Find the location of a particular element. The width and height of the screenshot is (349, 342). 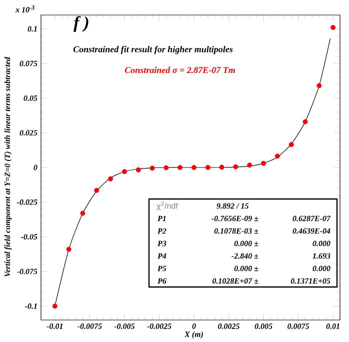

annotation: 1.693 is located at coordinates (321, 256).